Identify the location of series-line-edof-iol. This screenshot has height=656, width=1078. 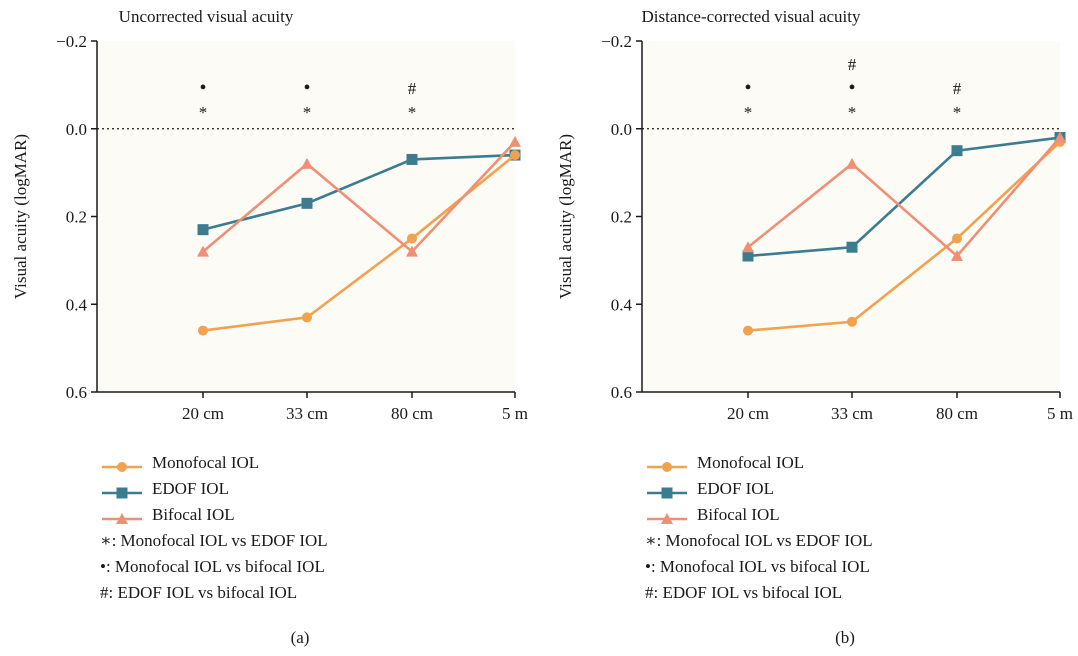
(359, 192).